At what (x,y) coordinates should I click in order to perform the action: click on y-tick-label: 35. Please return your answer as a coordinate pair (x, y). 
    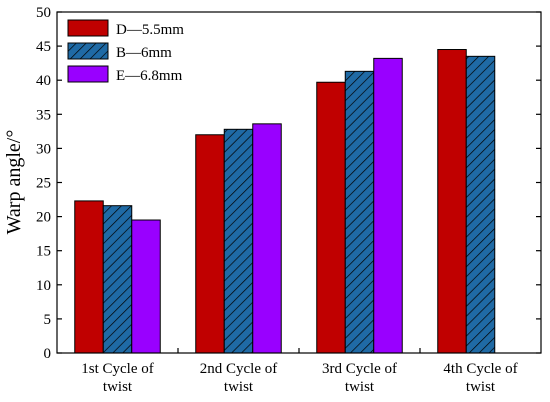
    Looking at the image, I should click on (43, 115).